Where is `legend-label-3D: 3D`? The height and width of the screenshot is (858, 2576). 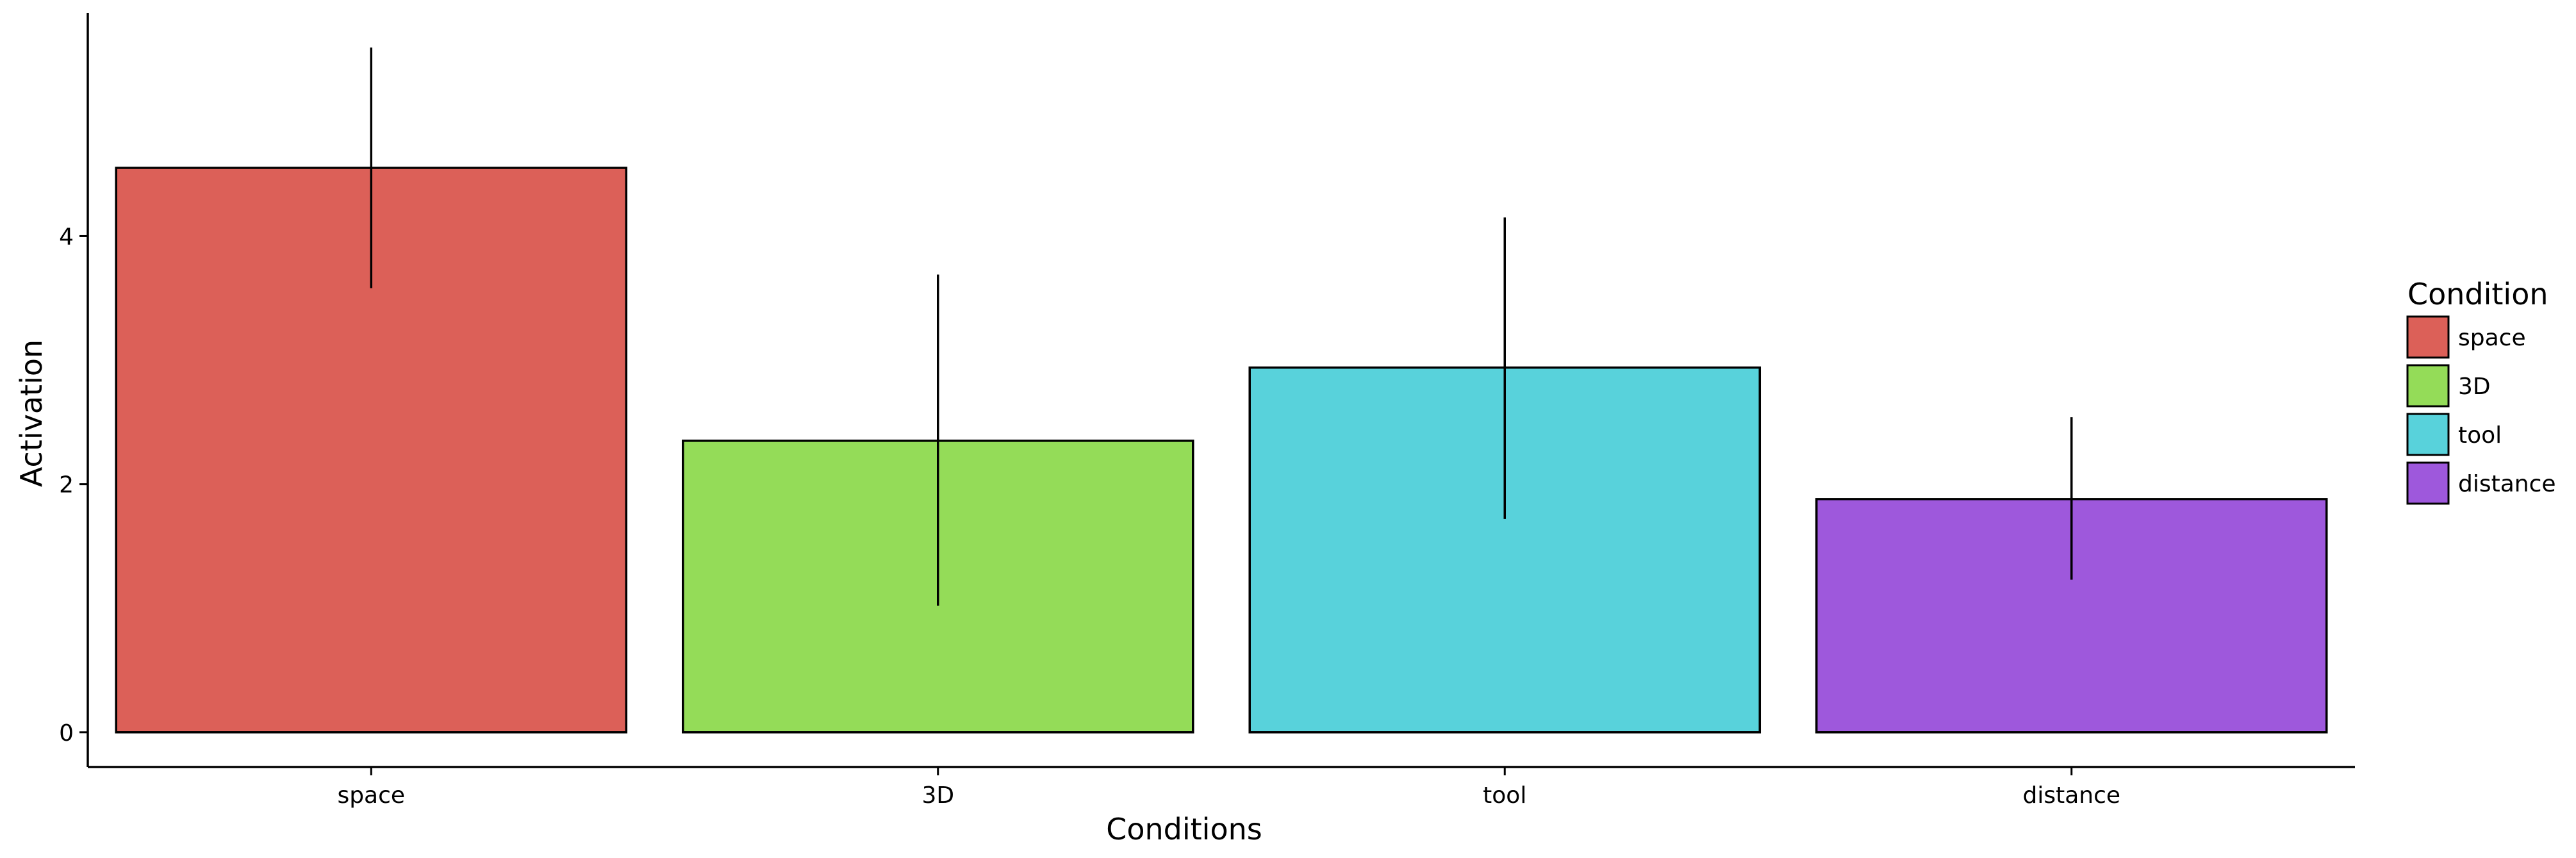 legend-label-3D: 3D is located at coordinates (2474, 387).